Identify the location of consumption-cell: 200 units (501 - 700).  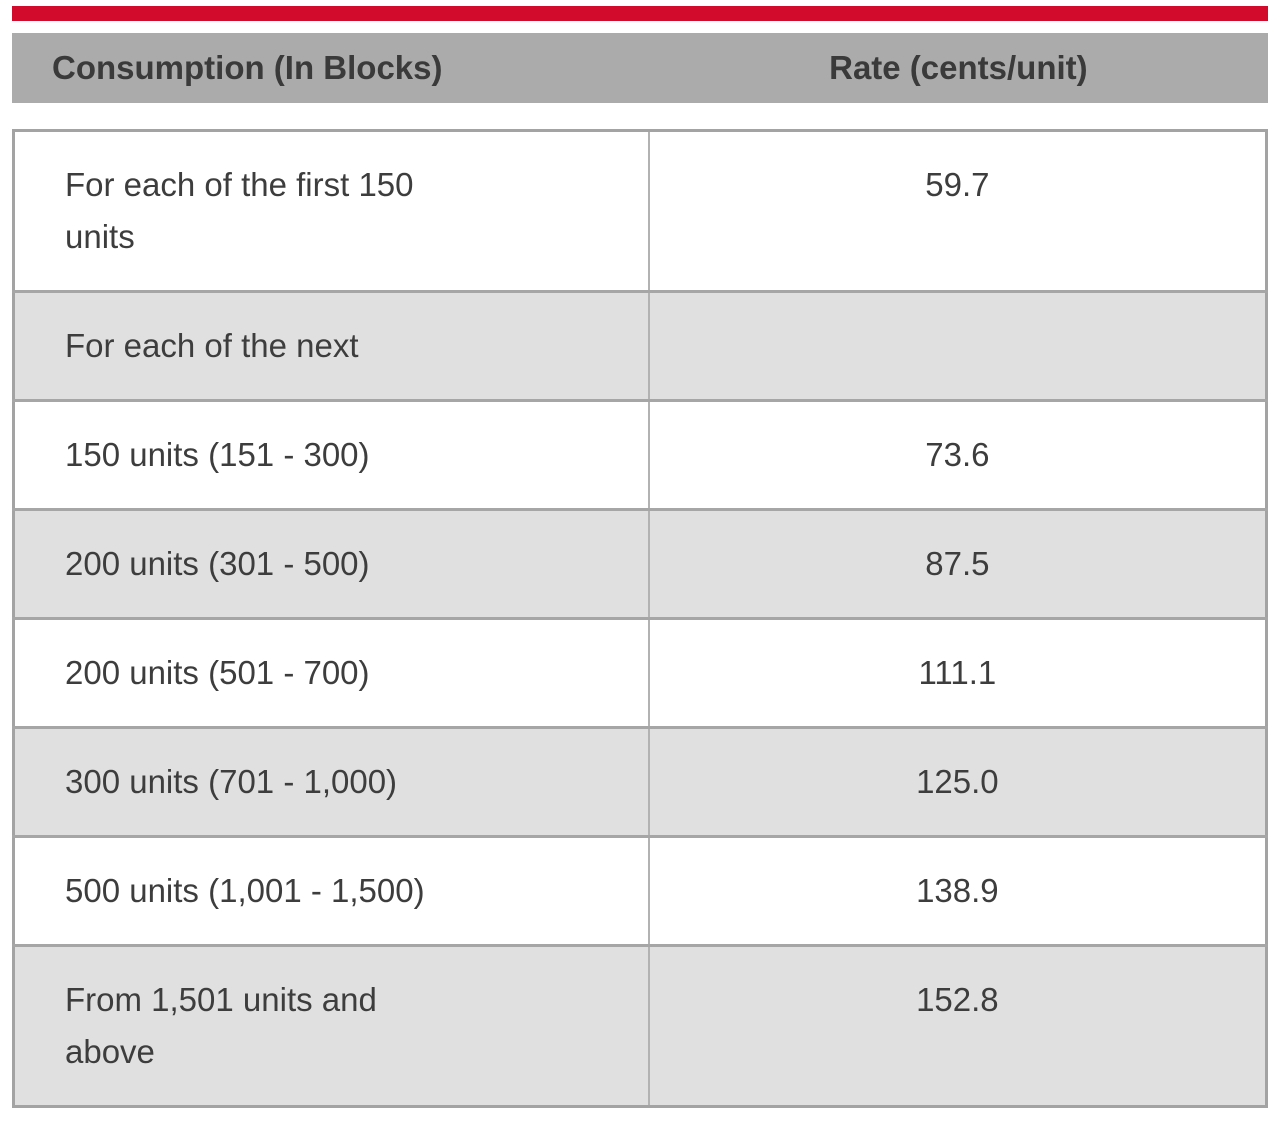
(331, 672).